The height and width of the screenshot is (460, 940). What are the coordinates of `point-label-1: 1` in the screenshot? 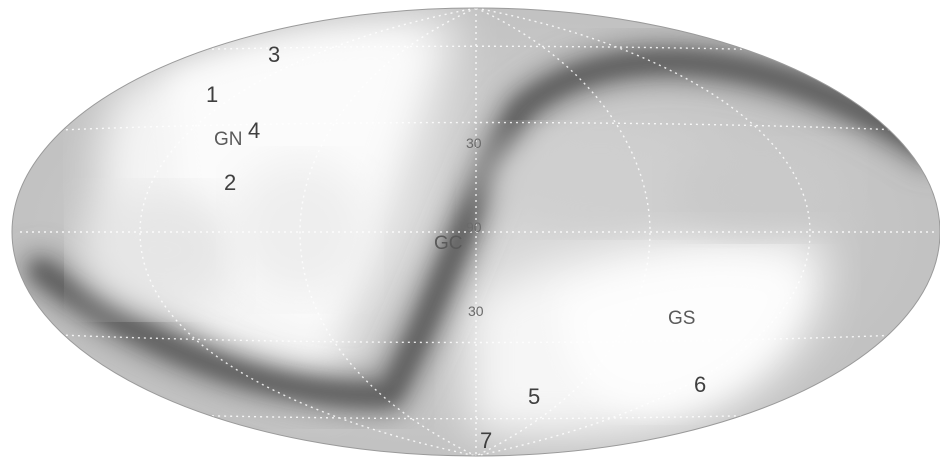 It's located at (212, 94).